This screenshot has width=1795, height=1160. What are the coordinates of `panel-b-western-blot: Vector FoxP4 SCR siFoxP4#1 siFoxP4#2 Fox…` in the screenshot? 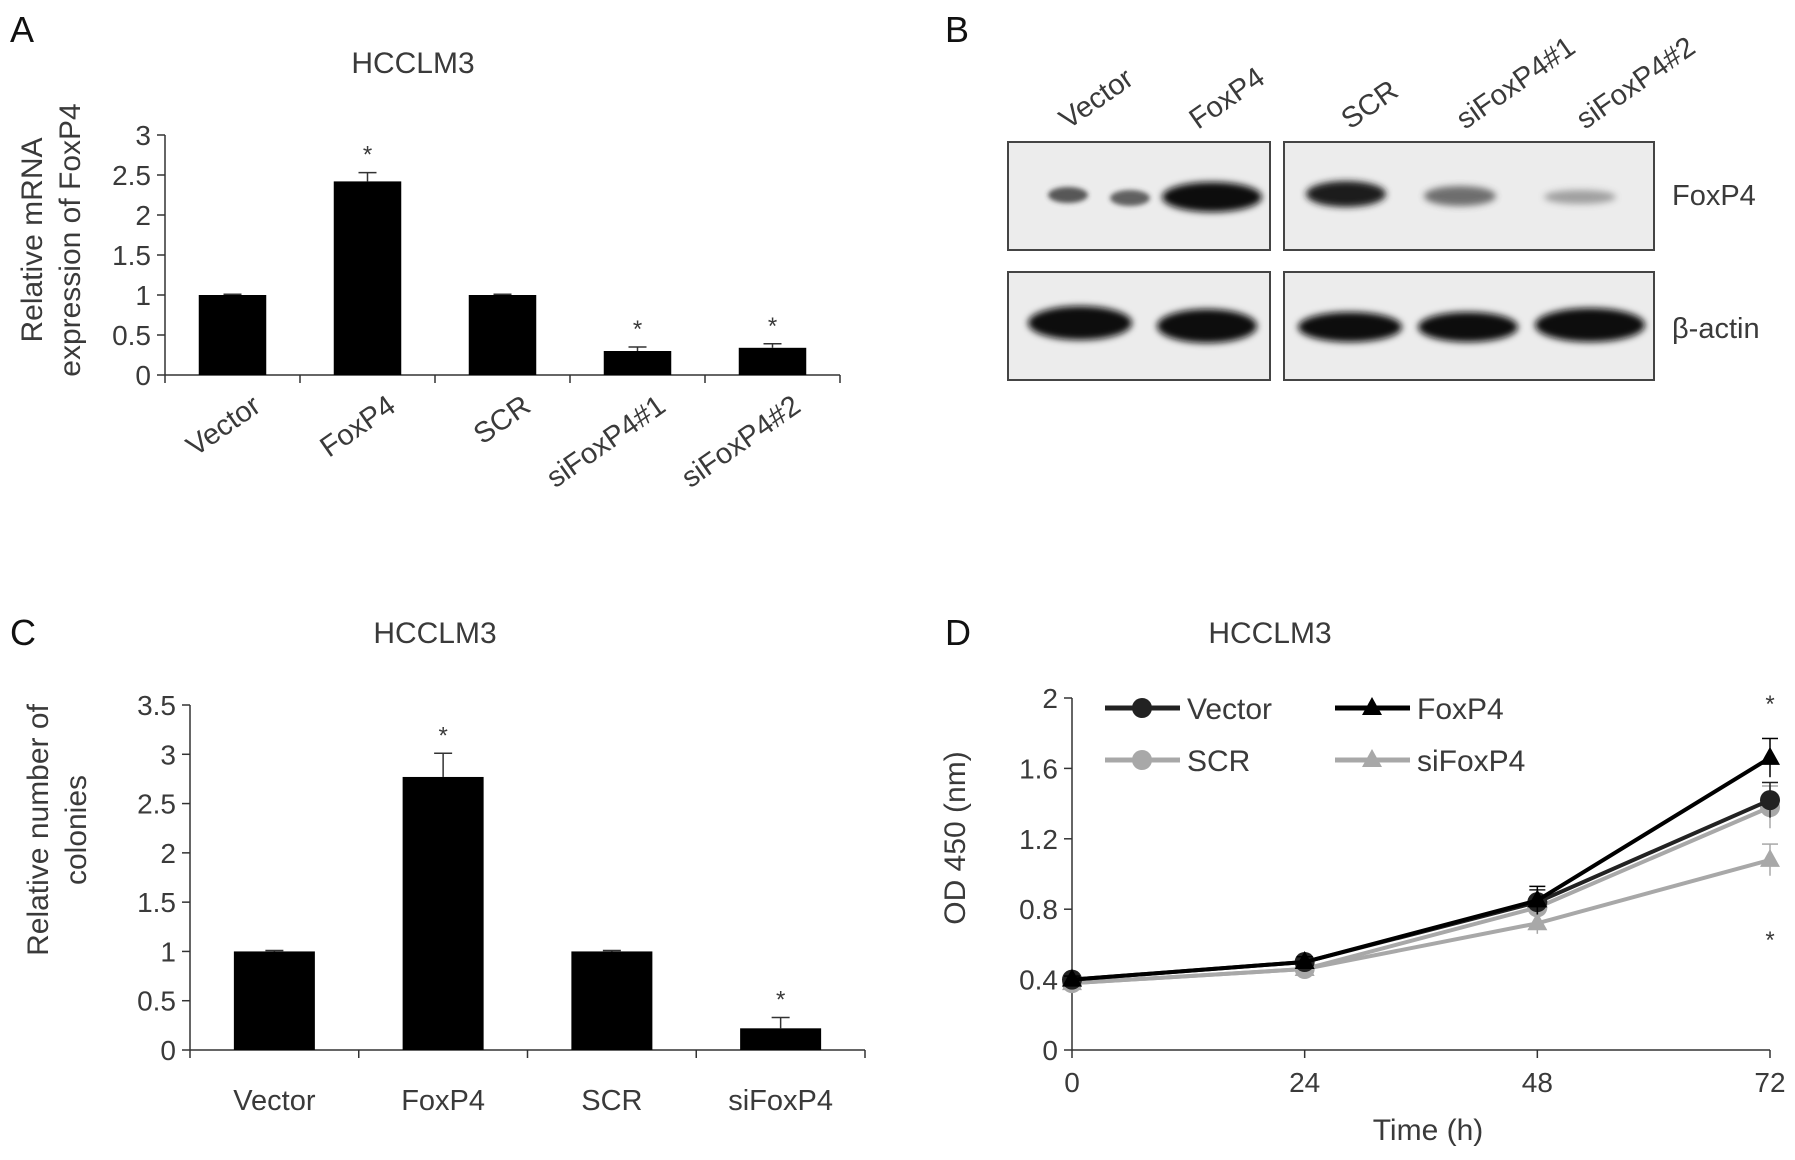 It's located at (1383, 206).